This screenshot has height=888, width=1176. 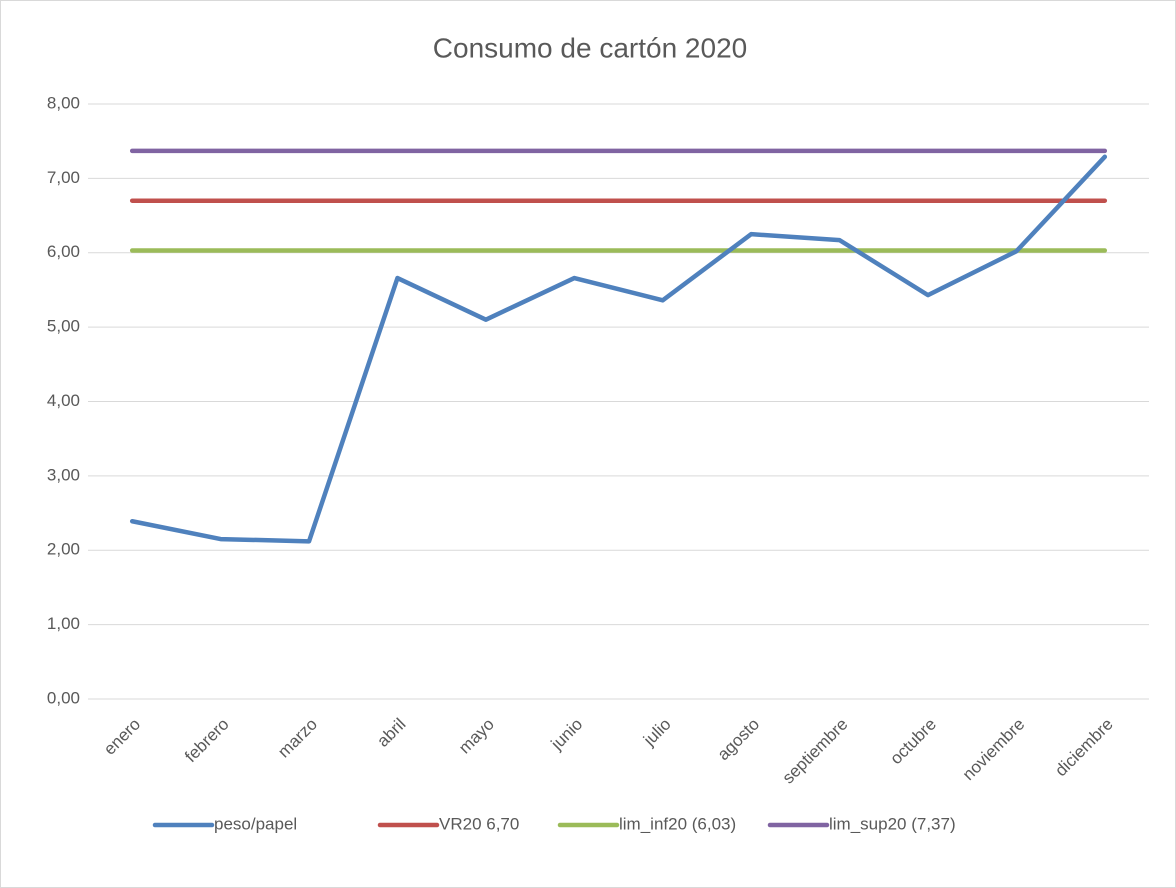 I want to click on chart-title: Consumo de cartón 2020, so click(x=590, y=47).